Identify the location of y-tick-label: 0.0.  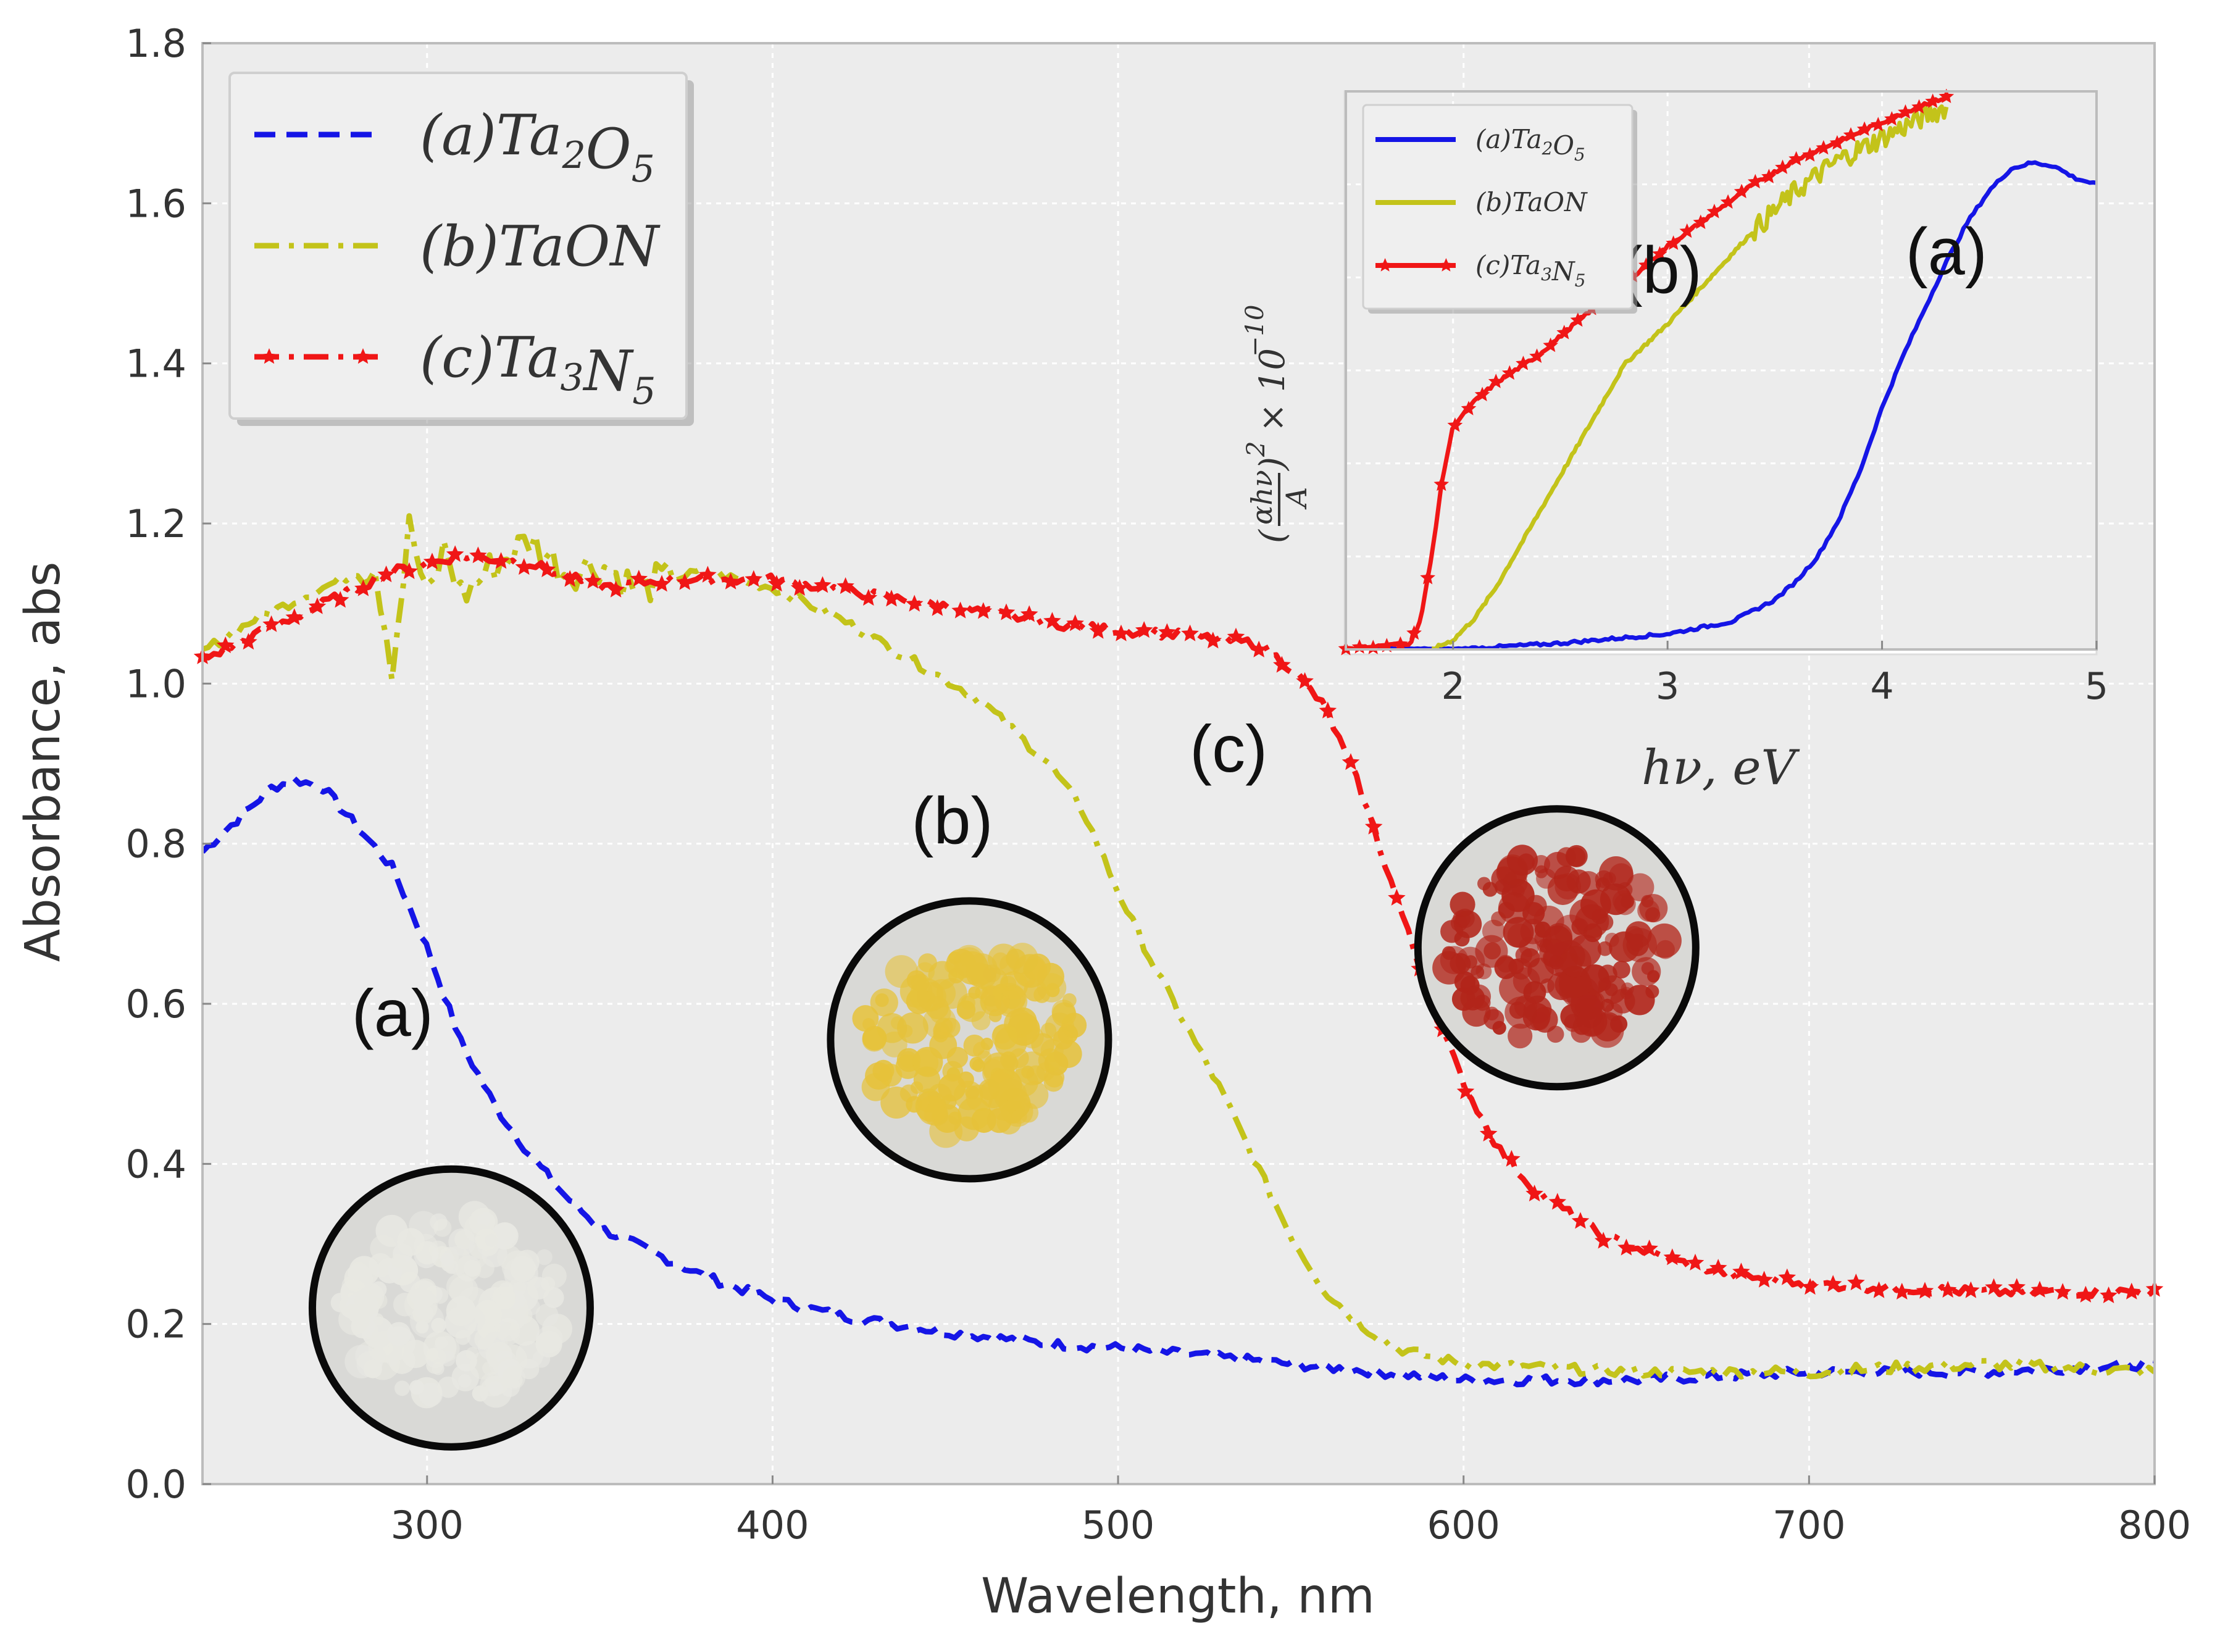
(155, 1484).